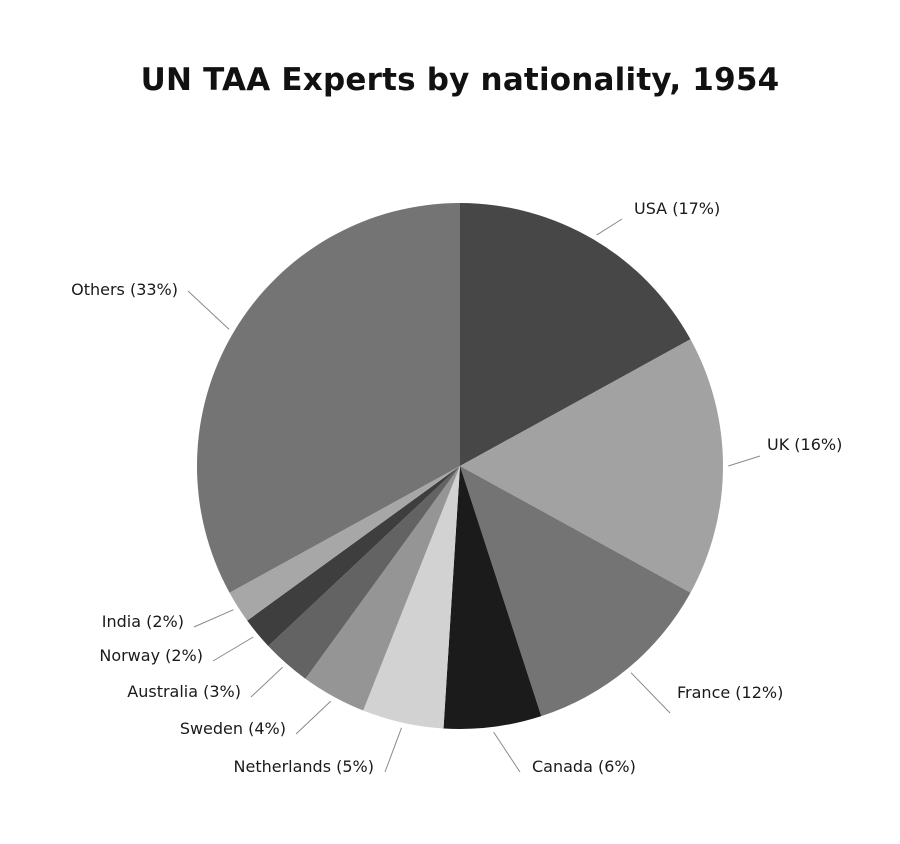  What do you see at coordinates (124, 289) in the screenshot?
I see `slice-label: Others (33%)` at bounding box center [124, 289].